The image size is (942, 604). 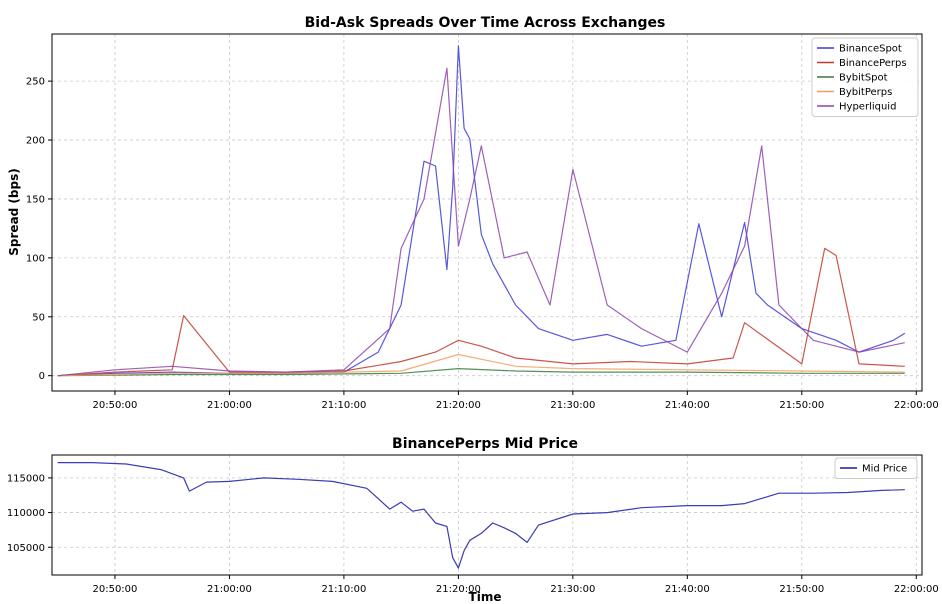 I want to click on legend-label: Mid Price, so click(x=884, y=469).